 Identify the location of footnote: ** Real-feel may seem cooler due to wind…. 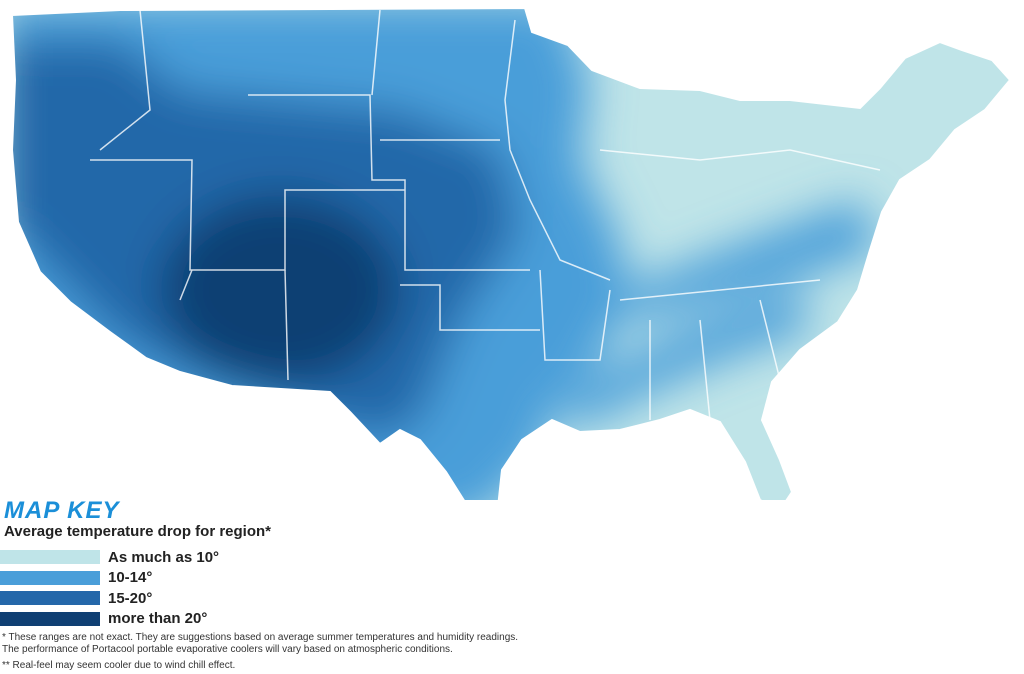
(119, 665).